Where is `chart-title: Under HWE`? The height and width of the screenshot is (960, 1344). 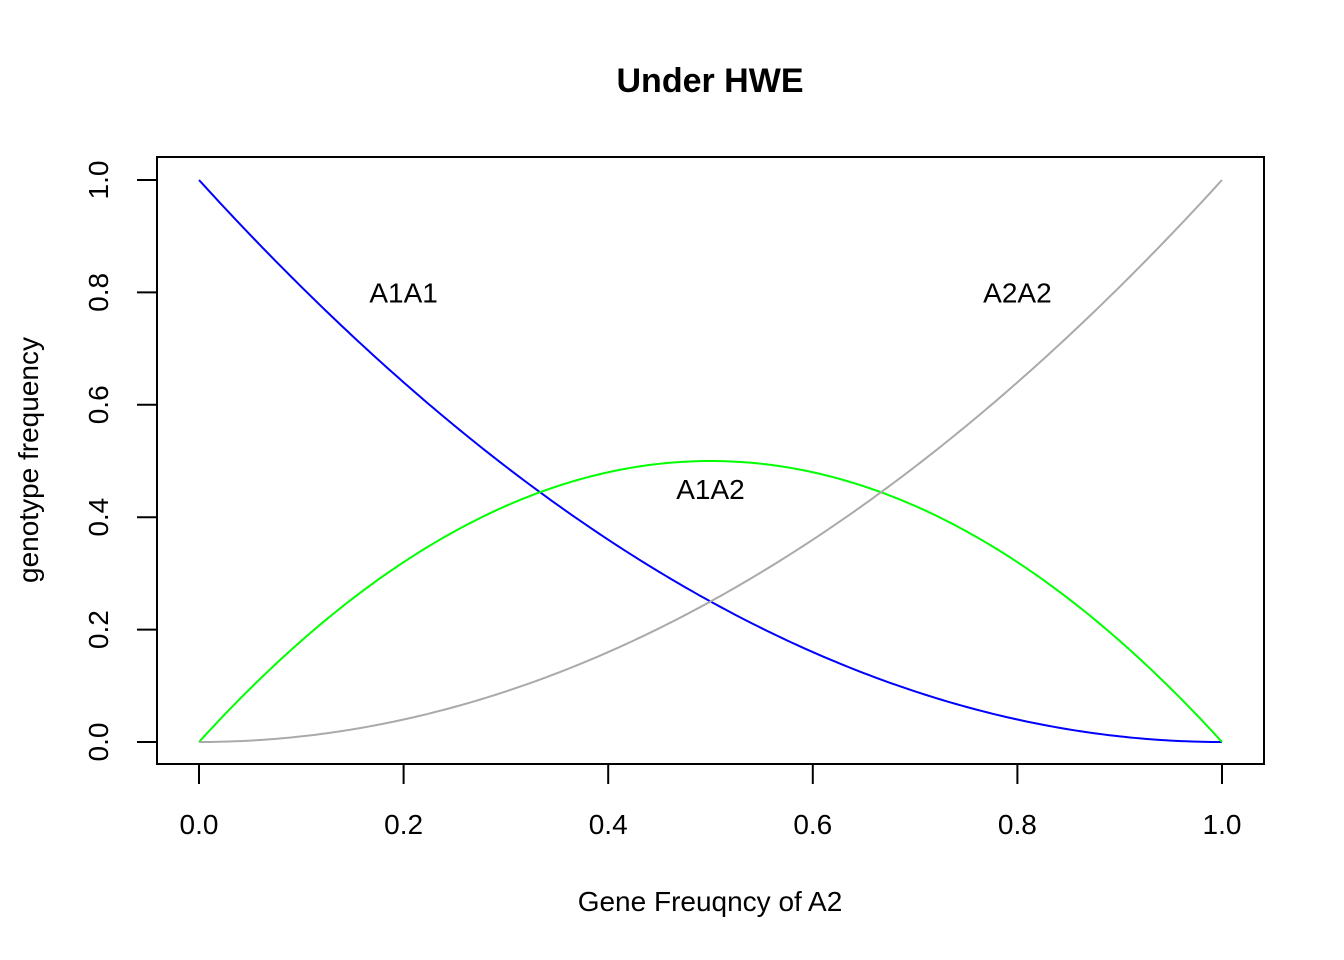 chart-title: Under HWE is located at coordinates (710, 81).